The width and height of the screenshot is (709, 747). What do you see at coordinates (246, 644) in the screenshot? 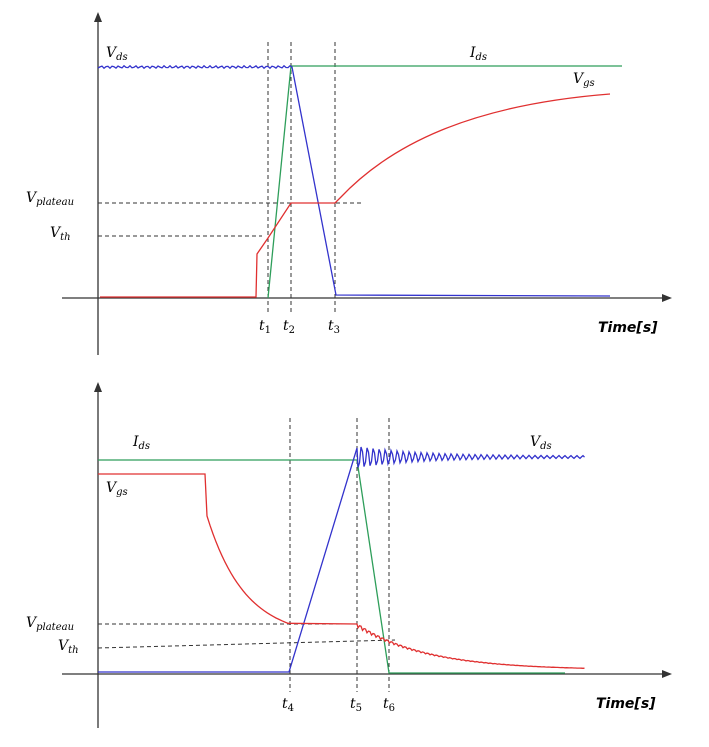
I see `turn-off-vth-level-line` at bounding box center [246, 644].